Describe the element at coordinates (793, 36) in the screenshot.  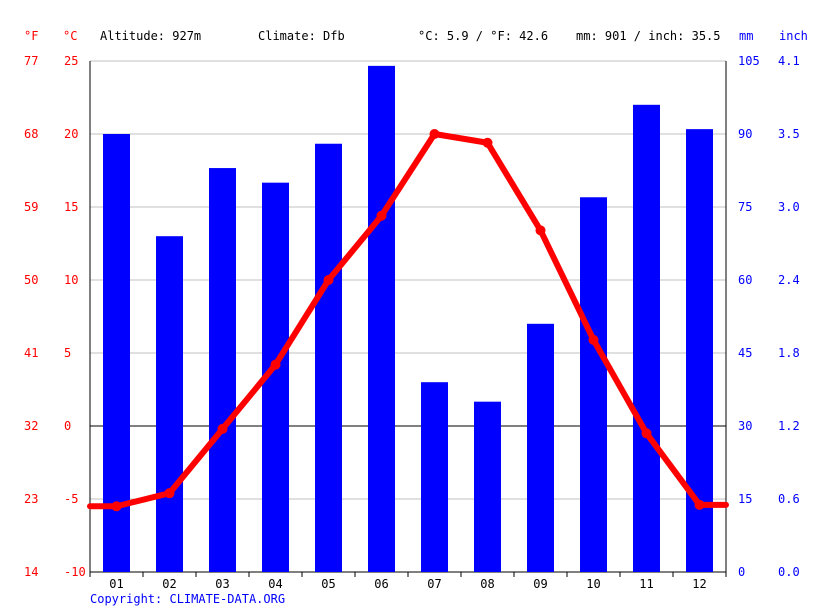
I see `inch-unit-label: inch` at that location.